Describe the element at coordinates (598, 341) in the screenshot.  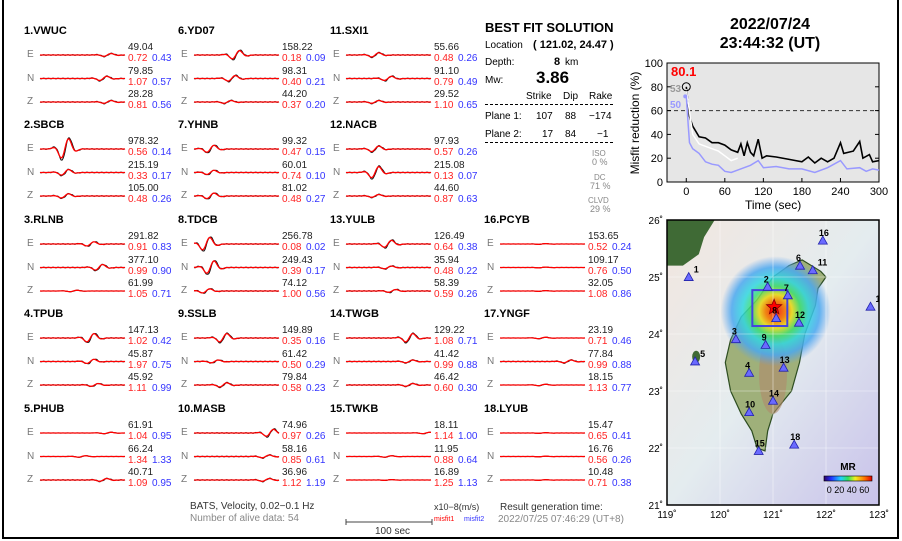
I see `misfit1-value: 0.71` at that location.